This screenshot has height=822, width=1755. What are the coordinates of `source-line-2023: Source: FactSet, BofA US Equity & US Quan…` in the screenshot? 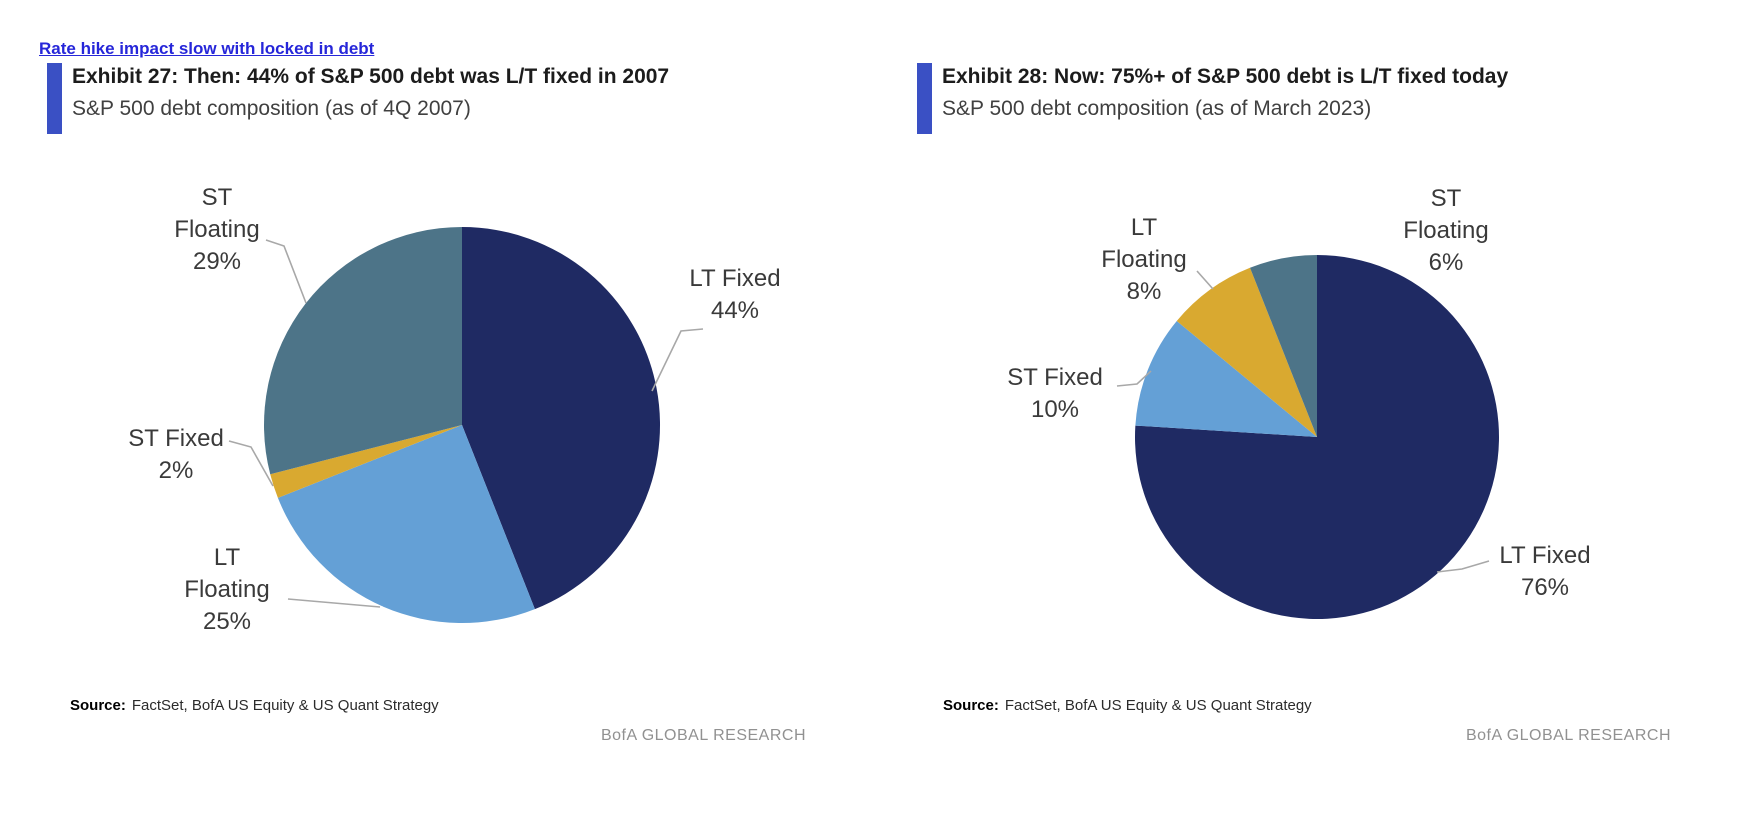 It's located at (1127, 705).